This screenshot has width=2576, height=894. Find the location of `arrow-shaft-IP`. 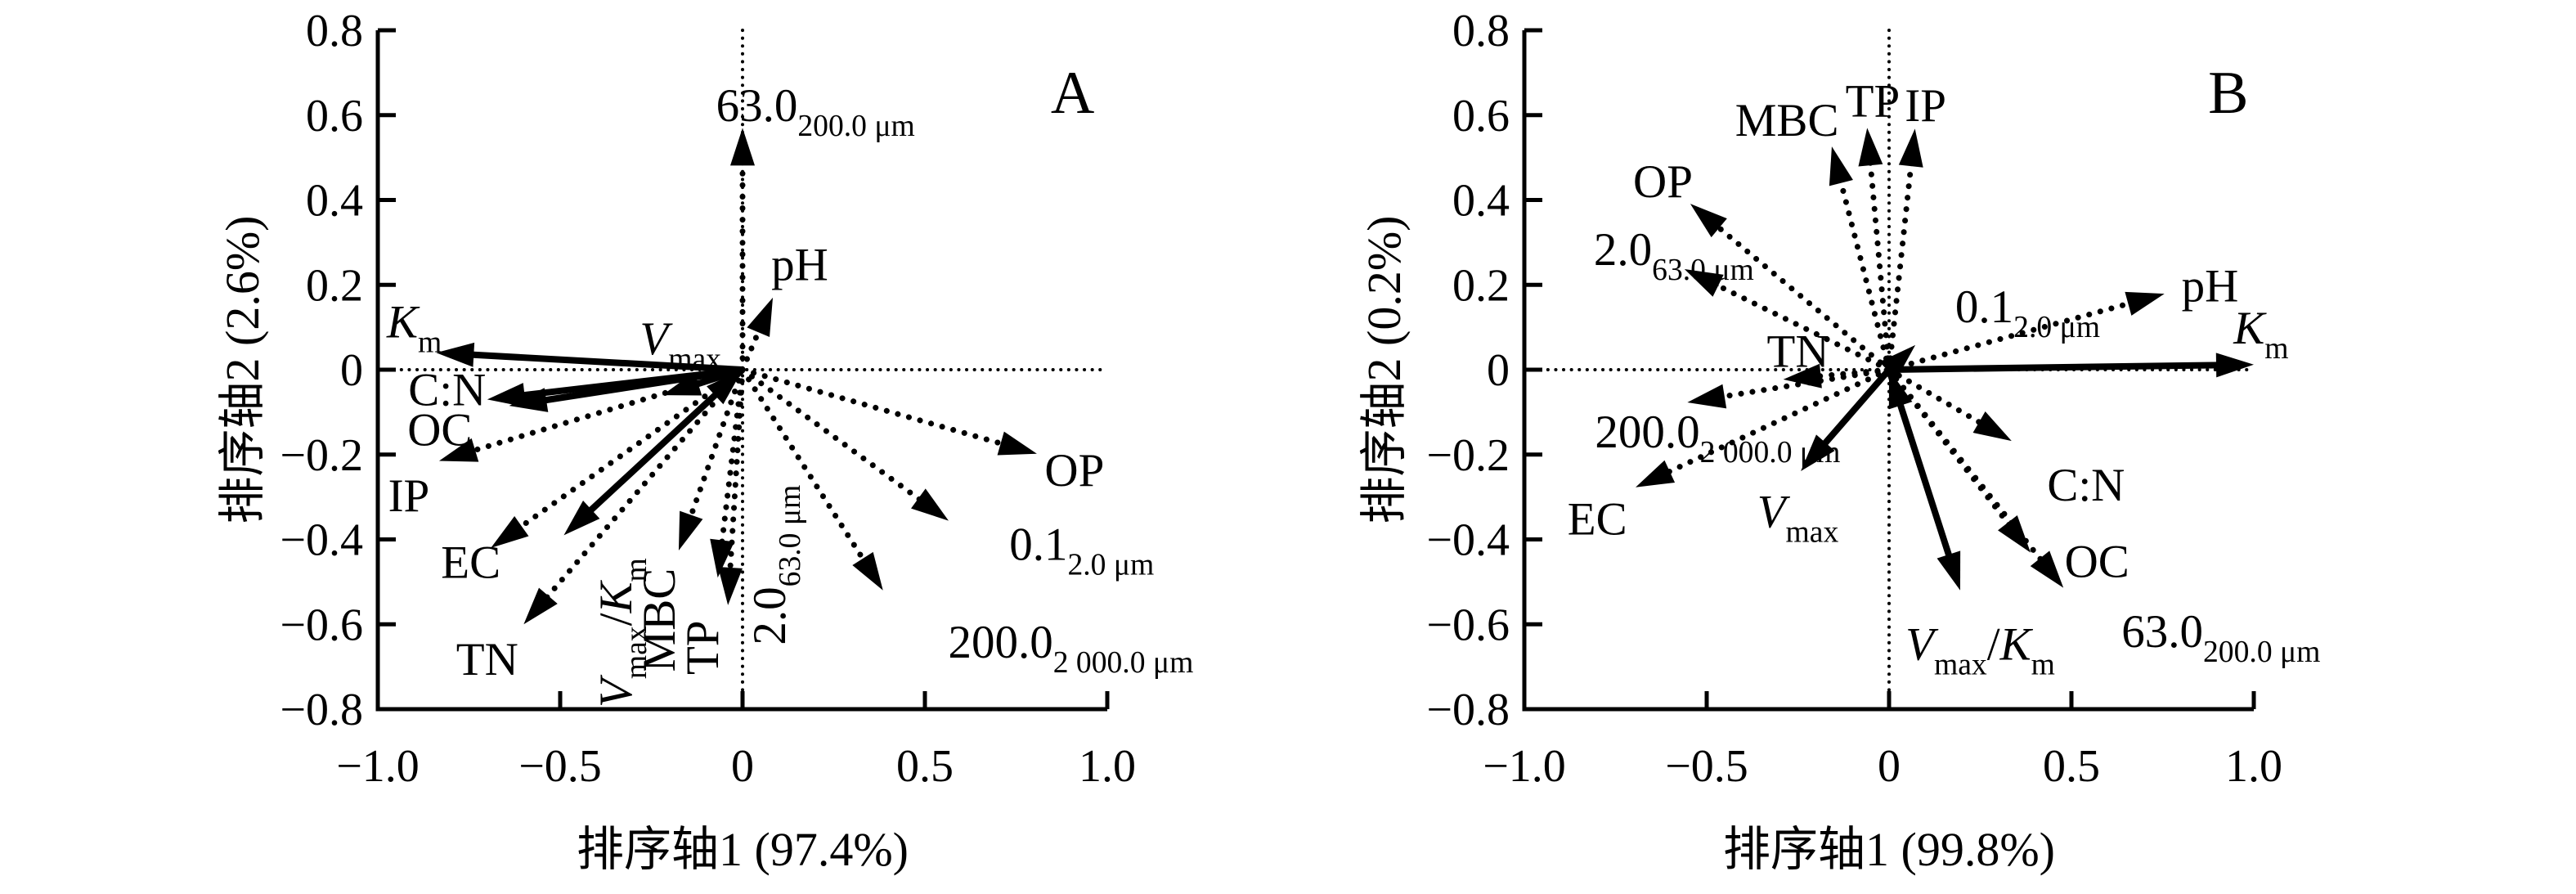

arrow-shaft-IP is located at coordinates (598, 413).